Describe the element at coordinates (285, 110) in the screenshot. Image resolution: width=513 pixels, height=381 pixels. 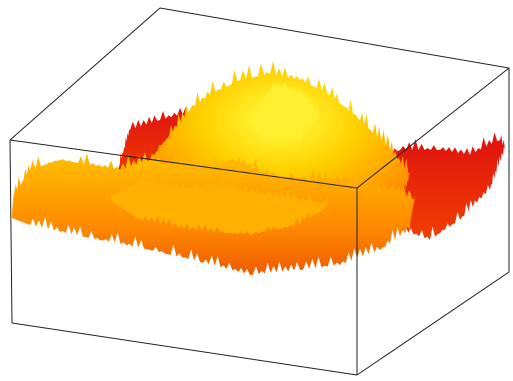
I see `terrain-peak` at that location.